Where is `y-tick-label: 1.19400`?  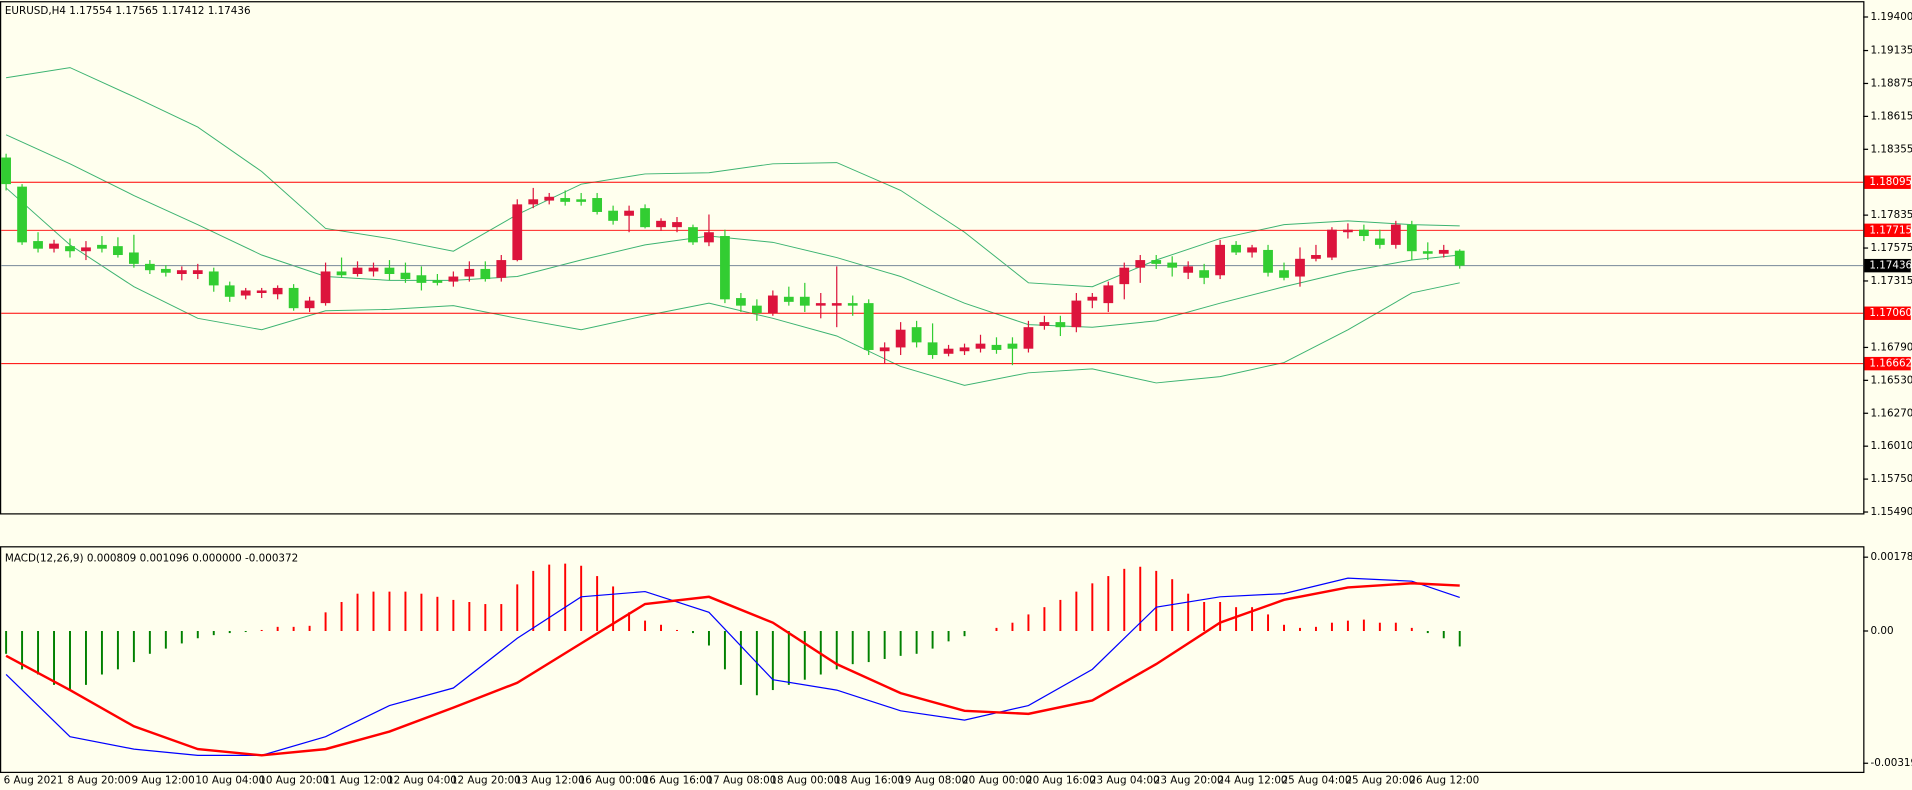 y-tick-label: 1.19400 is located at coordinates (1891, 17).